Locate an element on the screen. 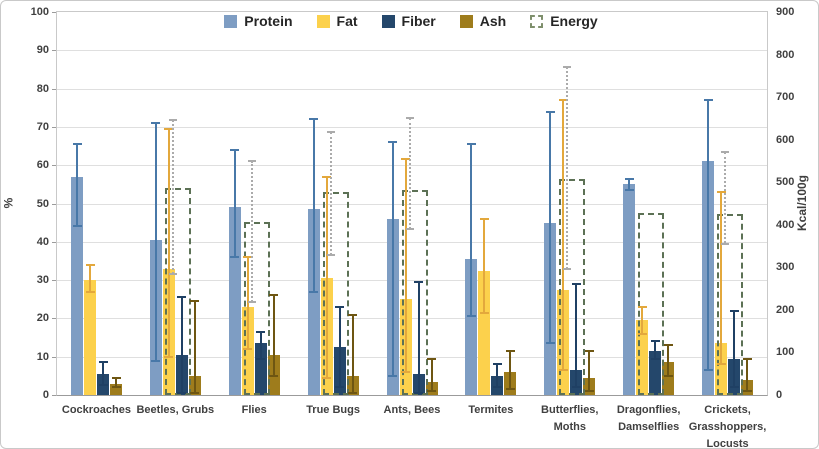 The width and height of the screenshot is (819, 449). legend-item-fiber: Fiber is located at coordinates (408, 21).